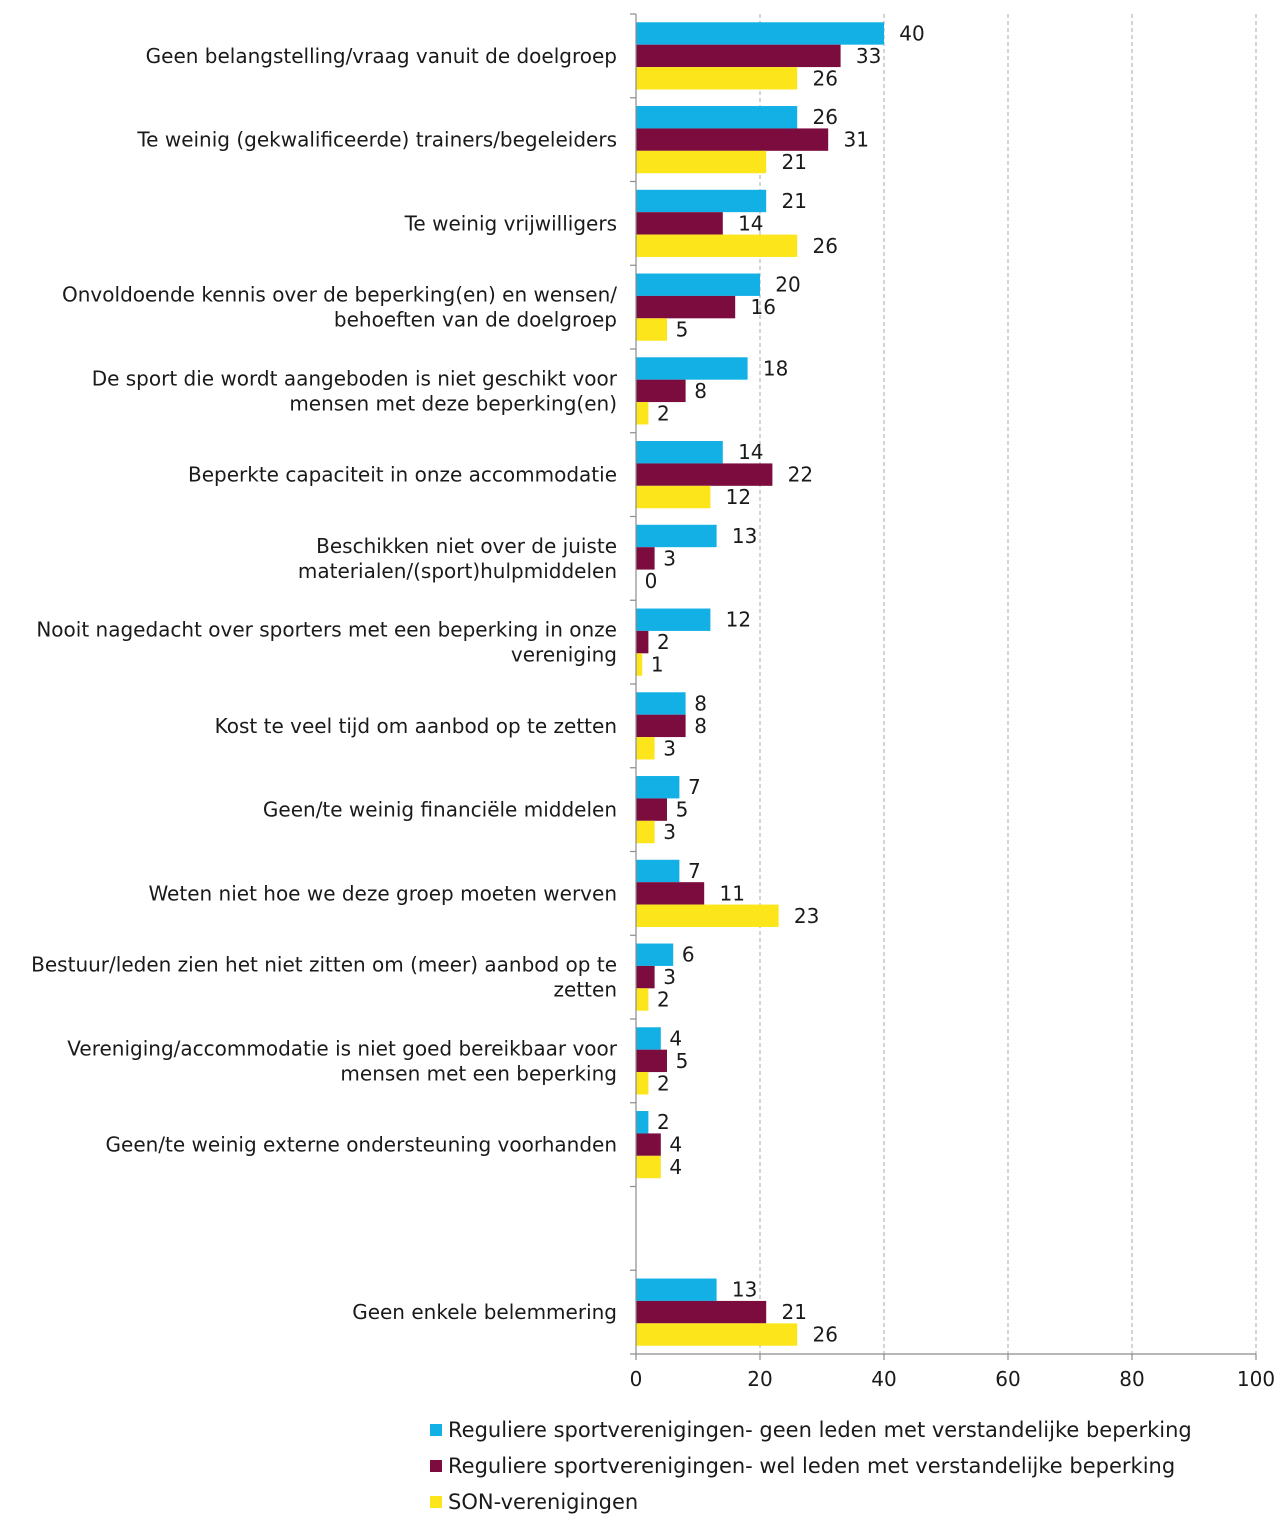 The width and height of the screenshot is (1277, 1520). What do you see at coordinates (651, 581) in the screenshot?
I see `data-label: 0` at bounding box center [651, 581].